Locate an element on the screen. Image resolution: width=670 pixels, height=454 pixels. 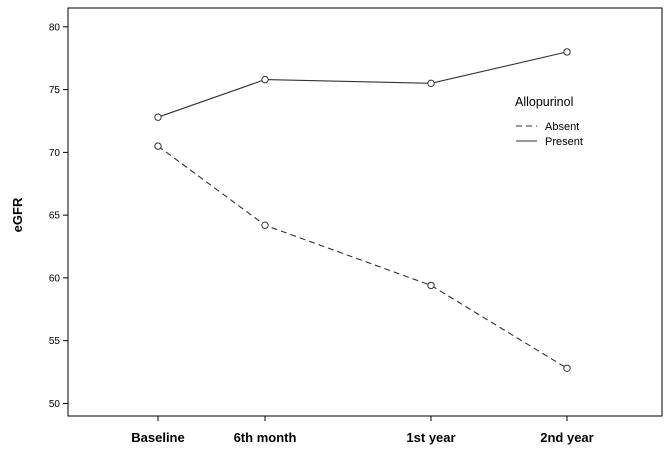
y-tick-label: 60 is located at coordinates (55, 278).